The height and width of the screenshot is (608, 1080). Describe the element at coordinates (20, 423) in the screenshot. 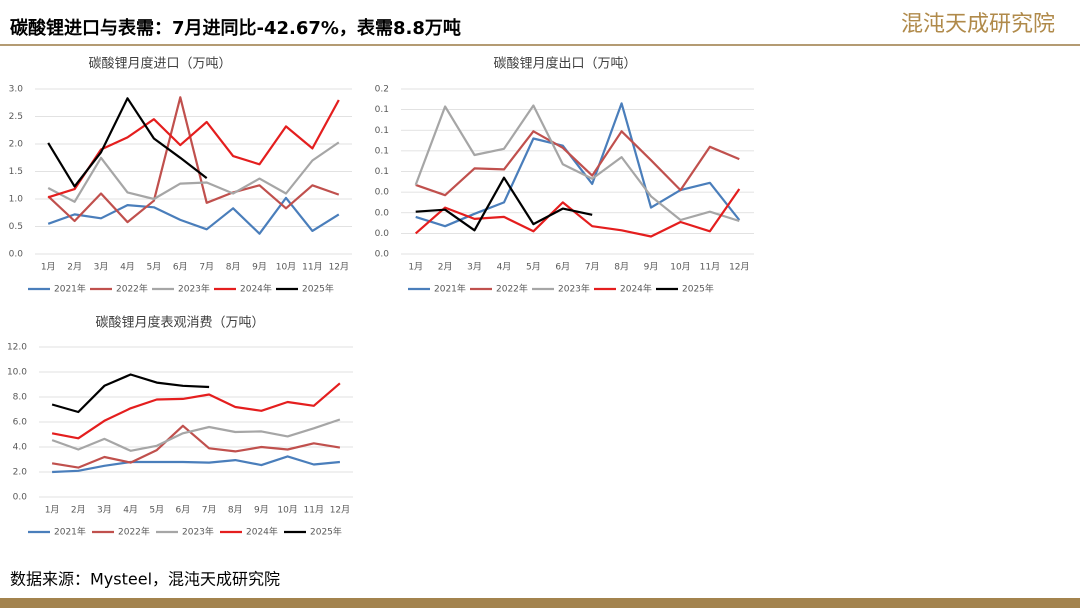

I see `y-tick-label: 6.0` at that location.